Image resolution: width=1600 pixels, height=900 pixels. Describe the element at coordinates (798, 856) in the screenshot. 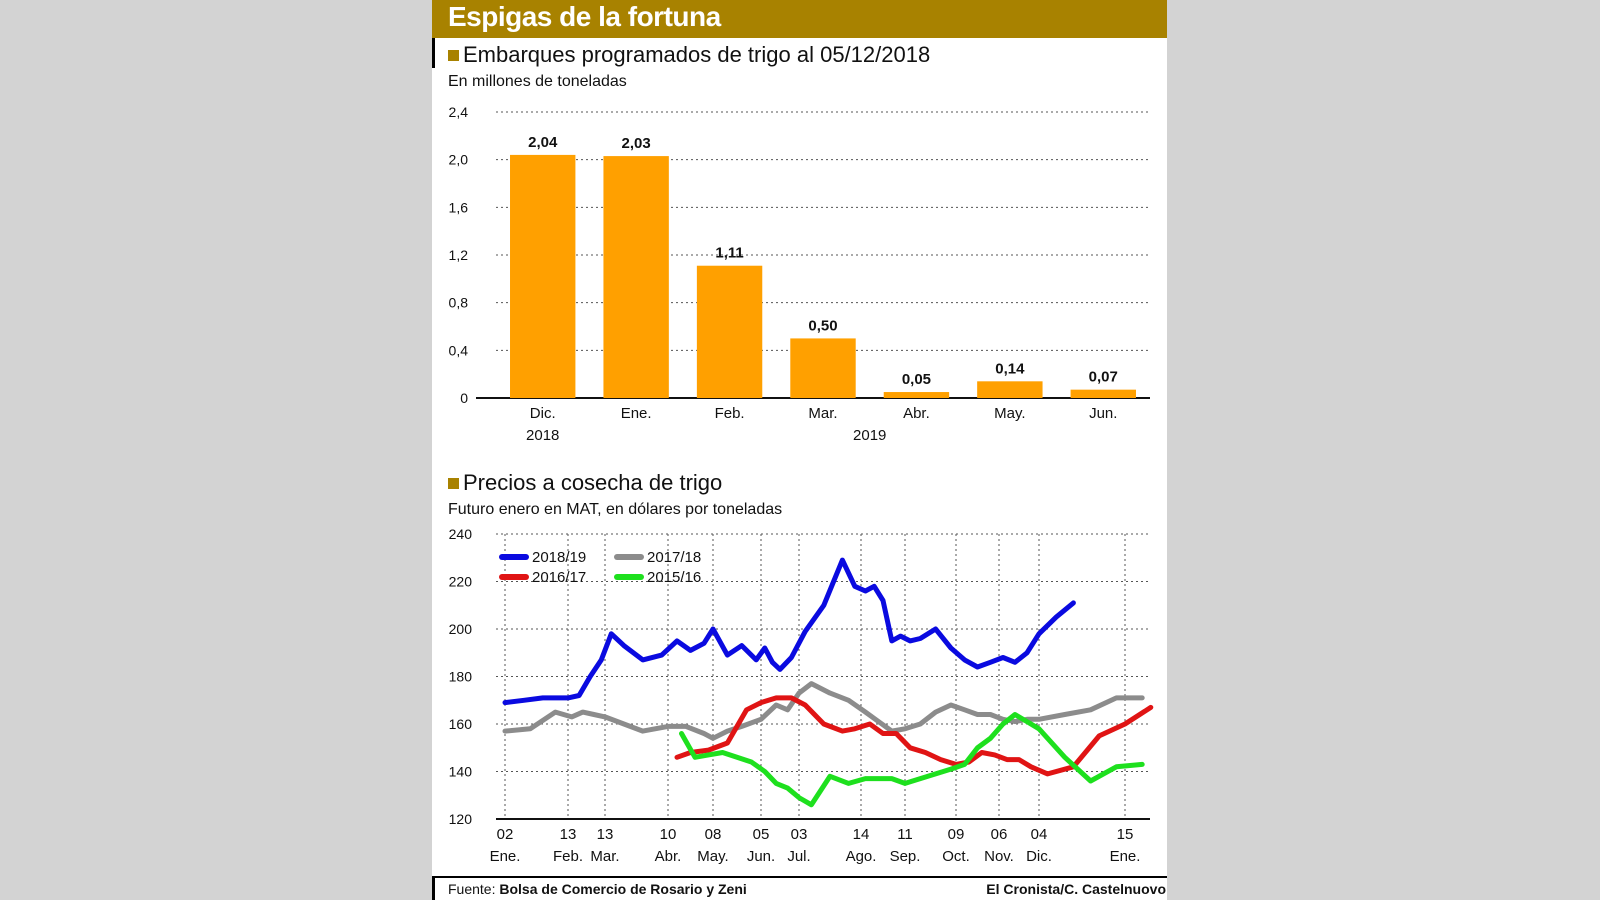

I see `x-tick-month: Jul.` at that location.